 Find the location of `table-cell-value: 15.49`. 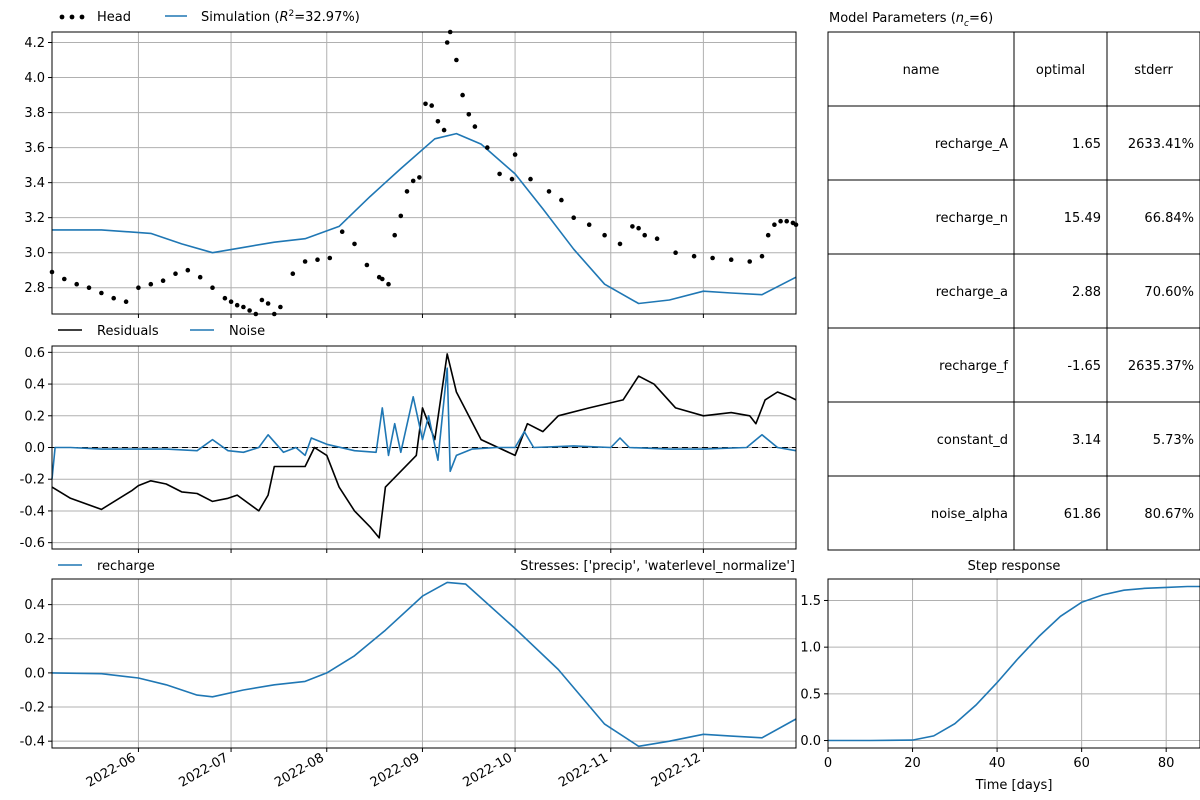

table-cell-value: 15.49 is located at coordinates (1082, 218).